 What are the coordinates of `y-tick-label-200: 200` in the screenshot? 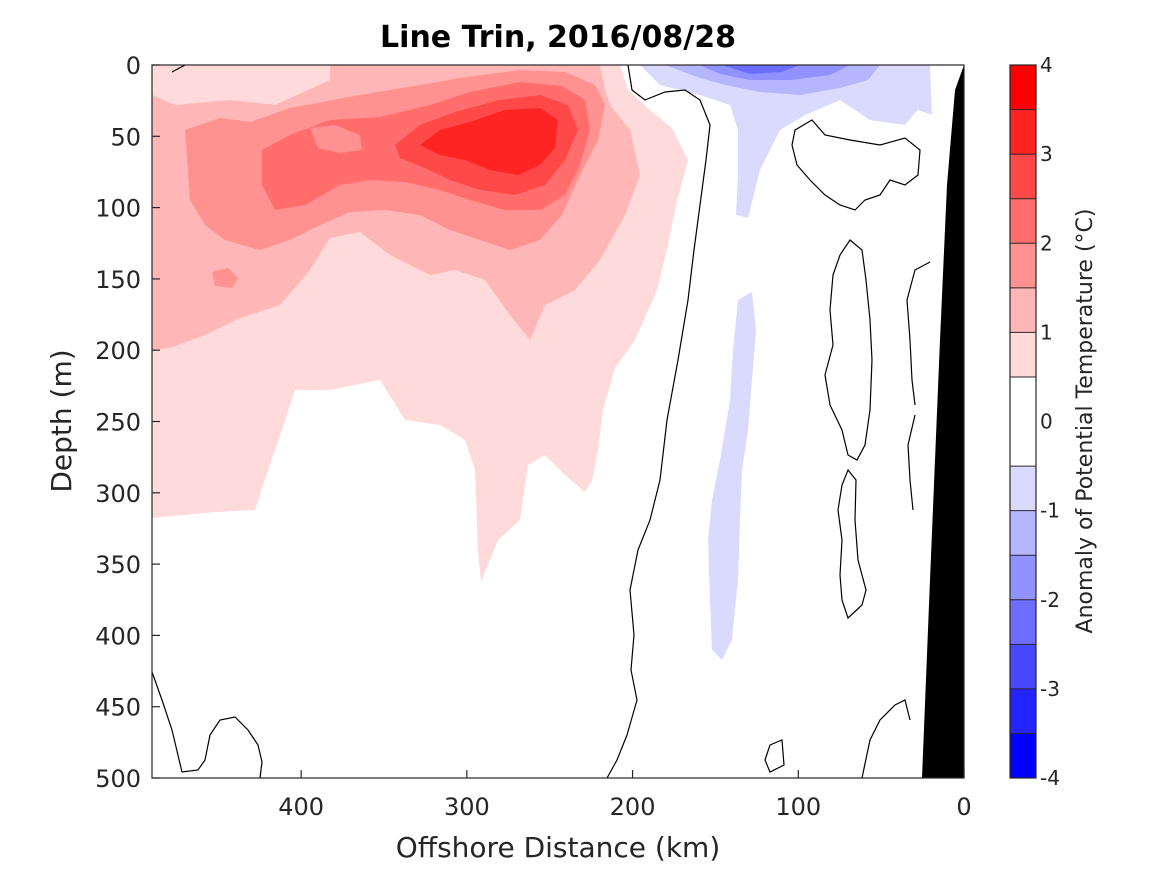 It's located at (118, 351).